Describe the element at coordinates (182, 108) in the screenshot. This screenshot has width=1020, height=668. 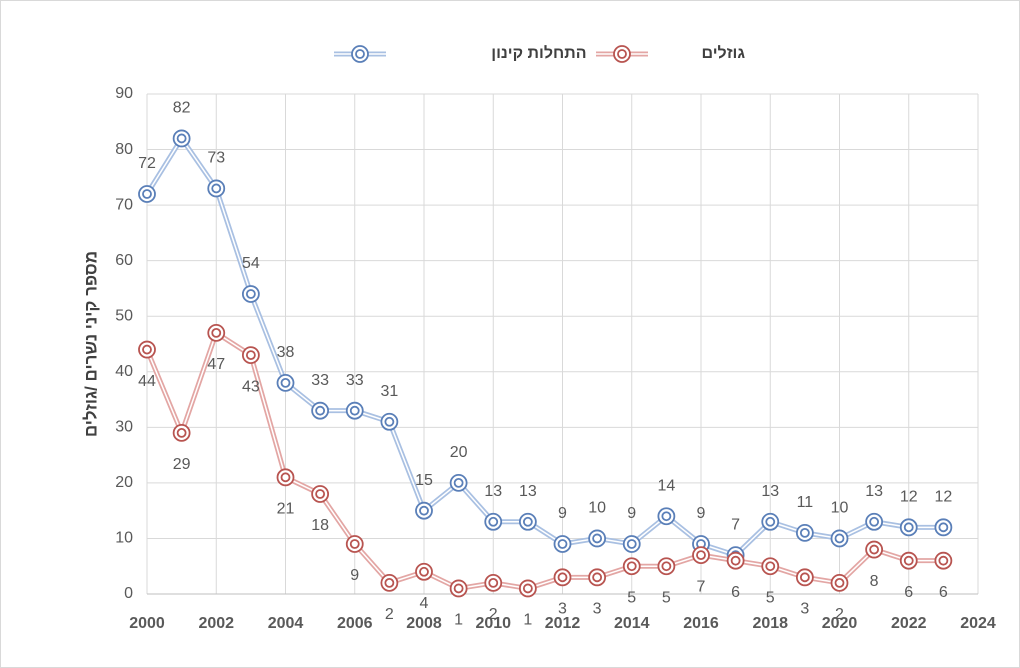
I see `data-label: 82` at that location.